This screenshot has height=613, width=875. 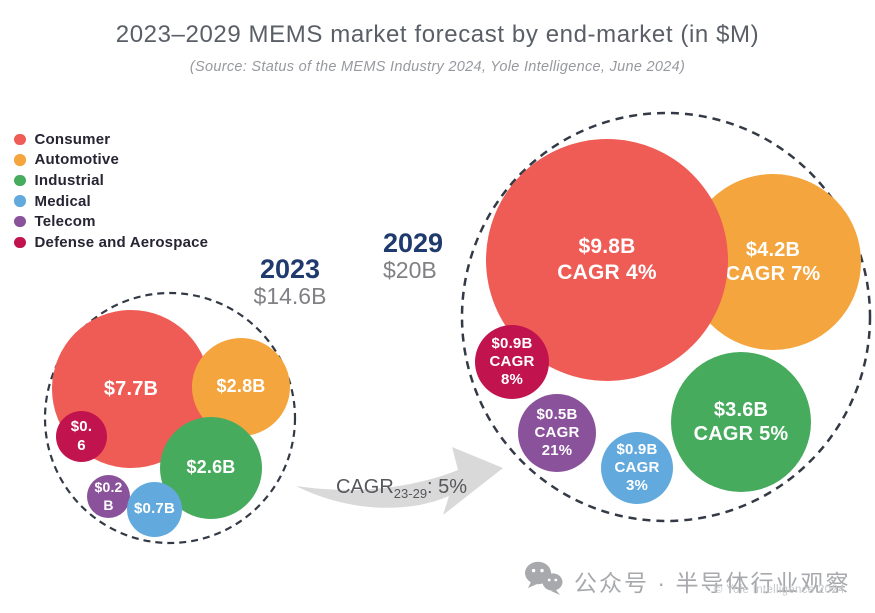 What do you see at coordinates (637, 486) in the screenshot?
I see `bubble-cagr: 3%` at bounding box center [637, 486].